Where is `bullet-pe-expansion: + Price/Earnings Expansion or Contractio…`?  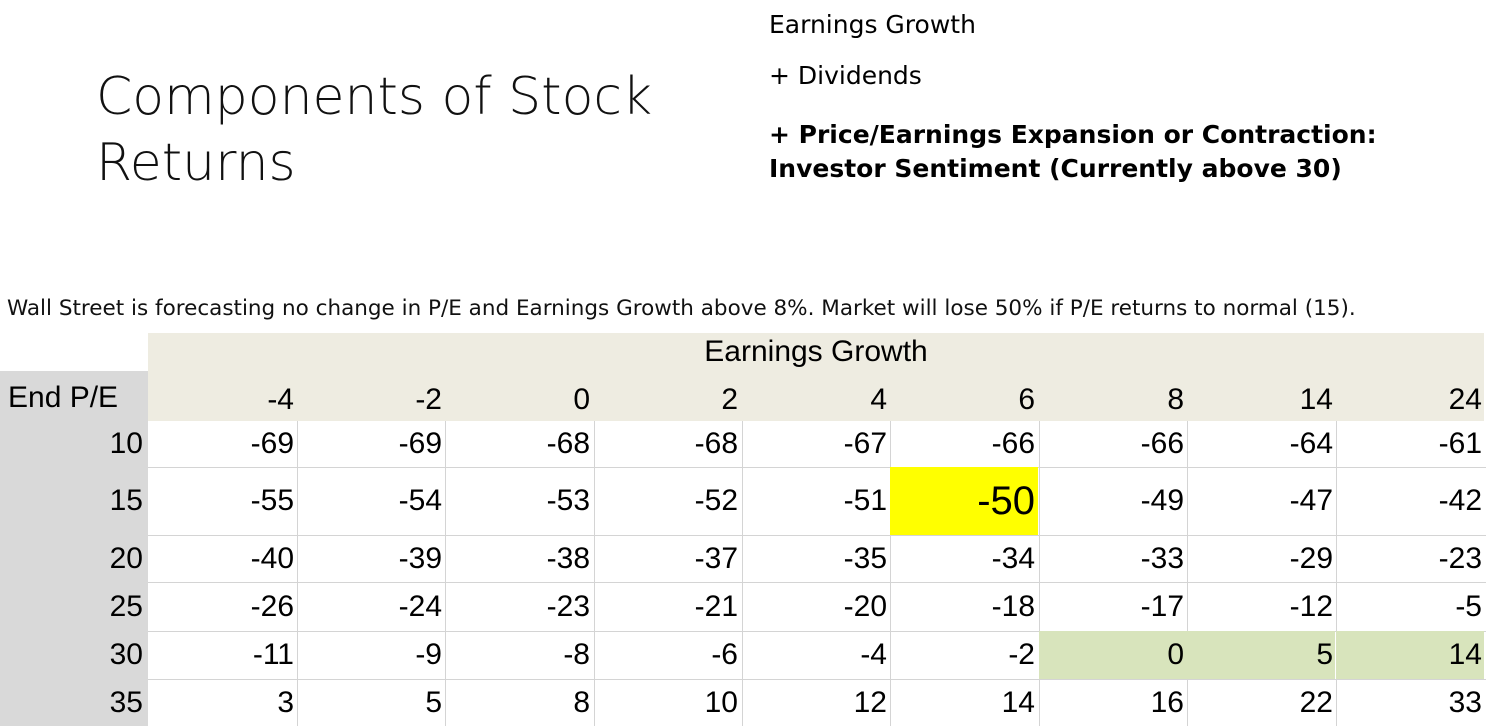 bullet-pe-expansion: + Price/Earnings Expansion or Contractio… is located at coordinates (1073, 134).